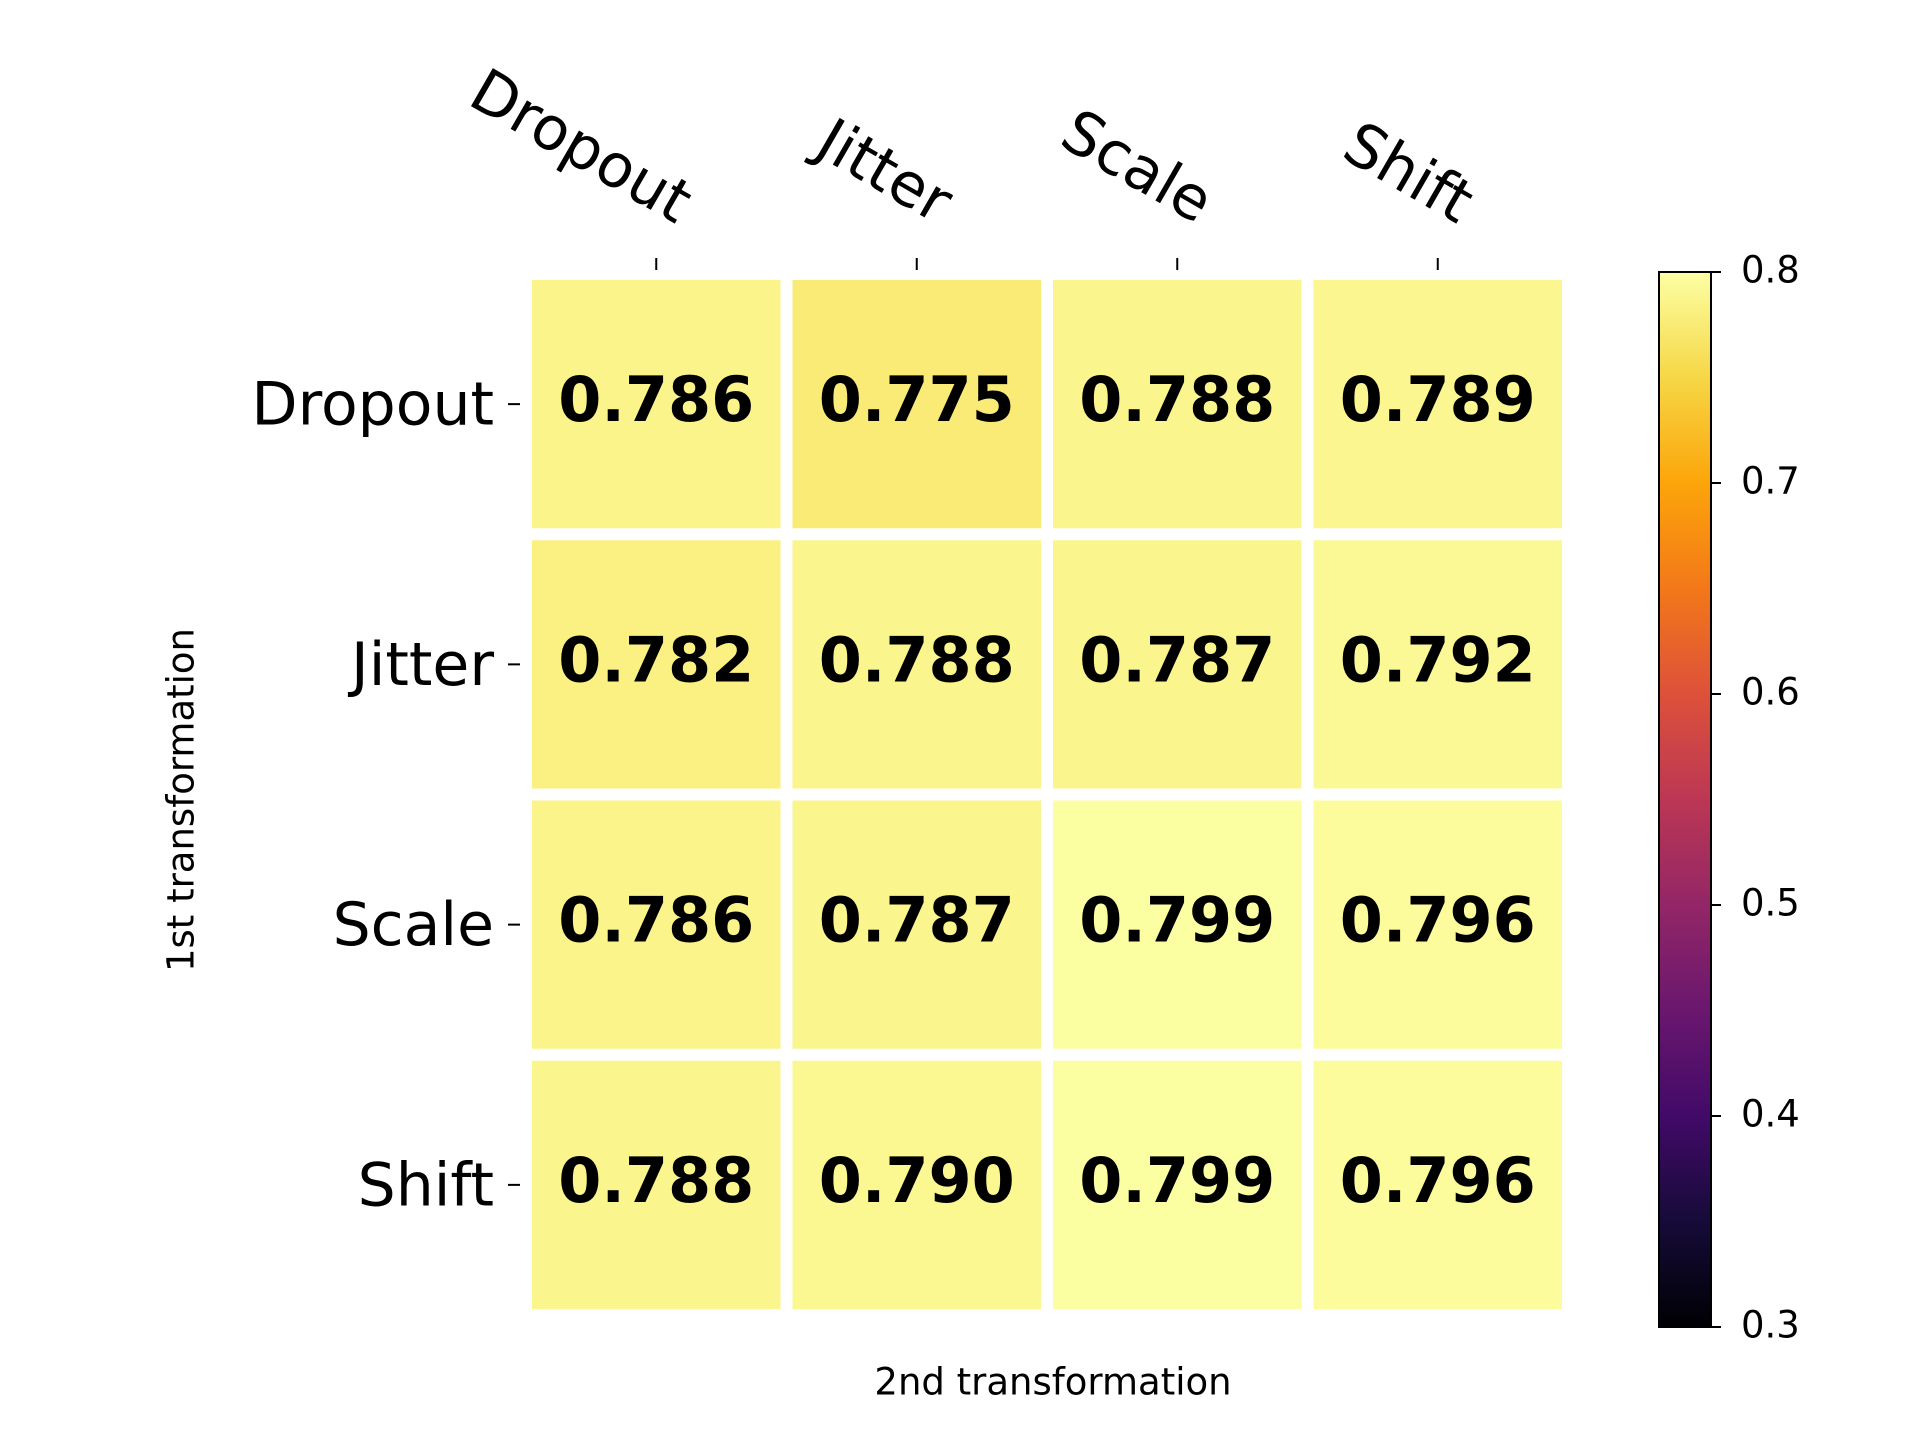  I want to click on colorbar-tick-label: 0.6, so click(1770, 692).